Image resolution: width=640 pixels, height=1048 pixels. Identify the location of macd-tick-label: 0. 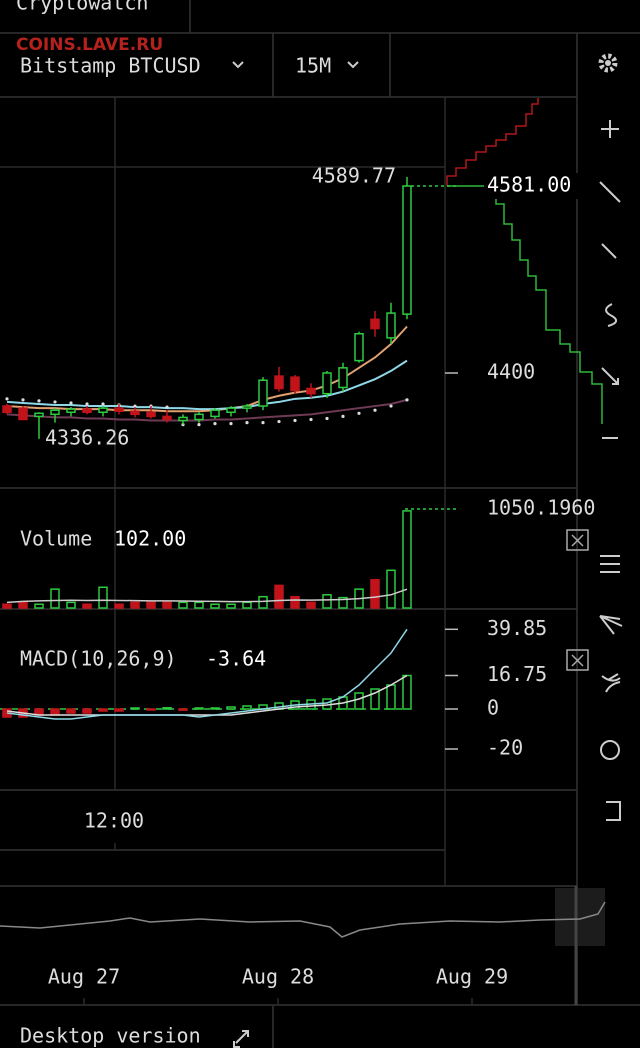
(493, 708).